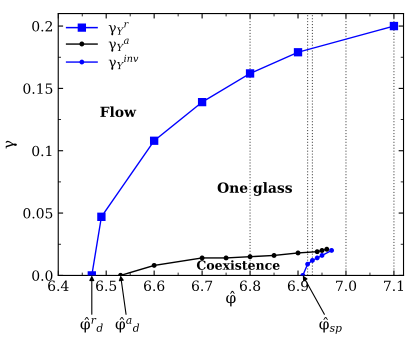 This screenshot has height=340, width=416. Describe the element at coordinates (37, 213) in the screenshot. I see `y-tick-label: 0.05` at that location.